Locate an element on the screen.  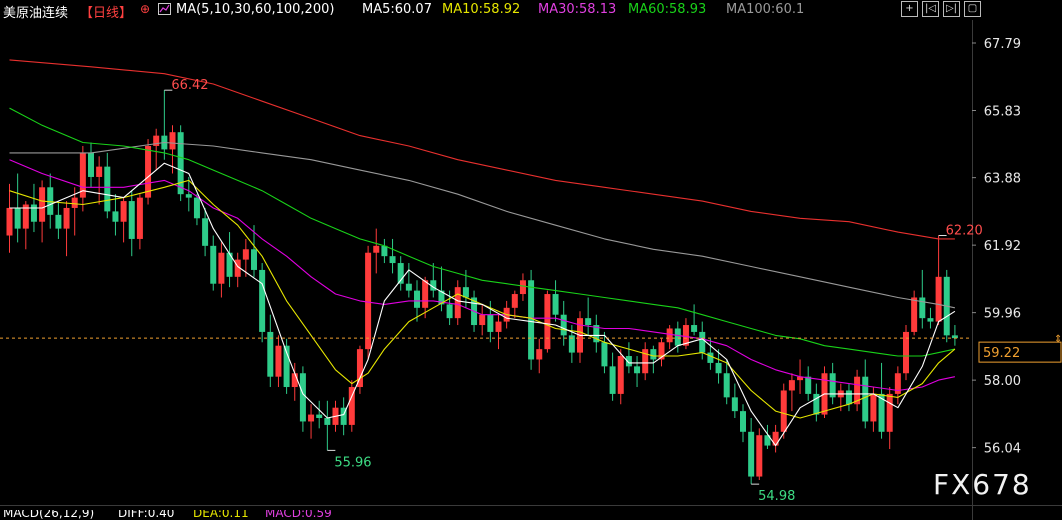
step-back-icon: |◁ is located at coordinates (930, 9).